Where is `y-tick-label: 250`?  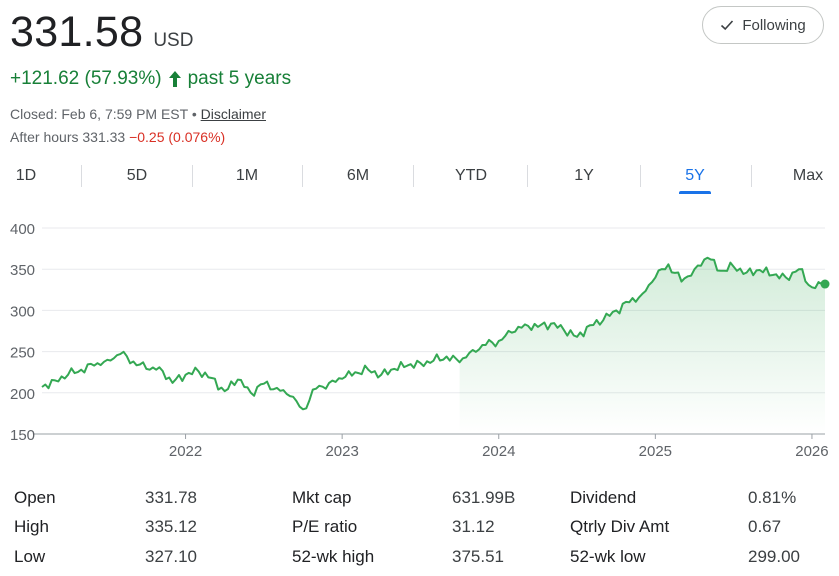
y-tick-label: 250 is located at coordinates (22, 353).